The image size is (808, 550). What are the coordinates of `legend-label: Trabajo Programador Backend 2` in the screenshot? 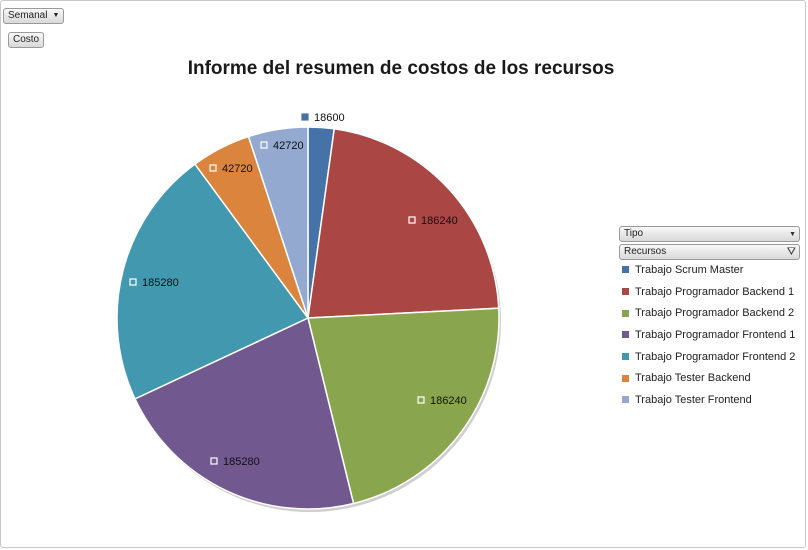 It's located at (715, 313).